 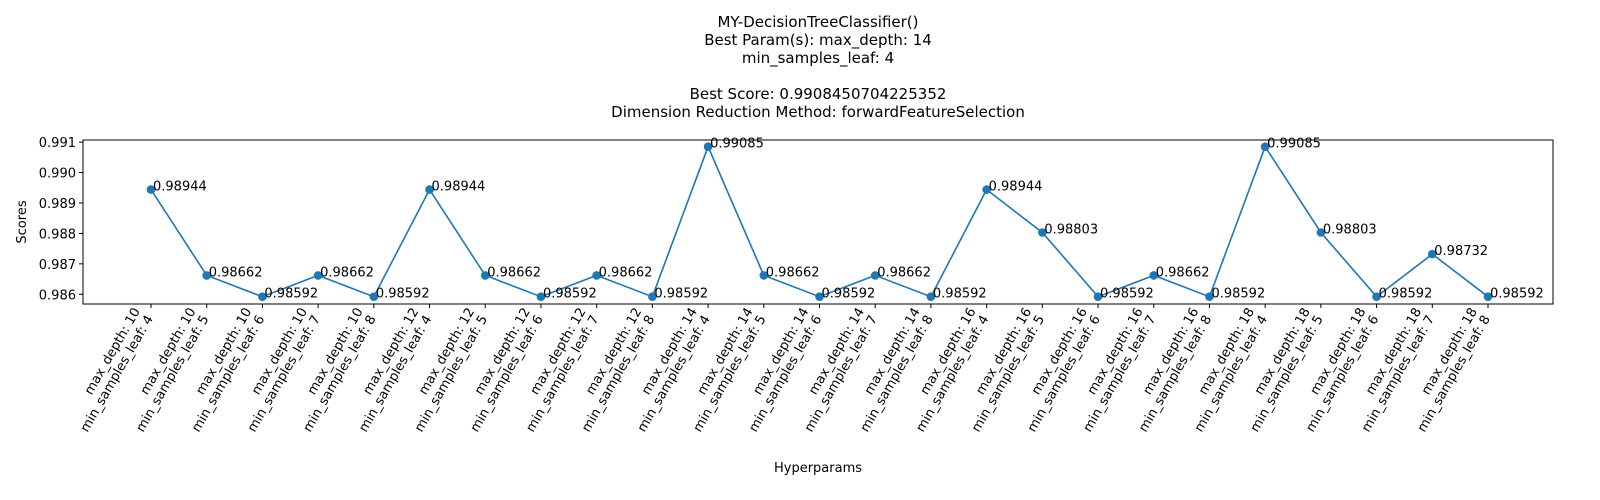 What do you see at coordinates (818, 94) in the screenshot?
I see `chart-title-line: Best Score: 0.9908450704225352` at bounding box center [818, 94].